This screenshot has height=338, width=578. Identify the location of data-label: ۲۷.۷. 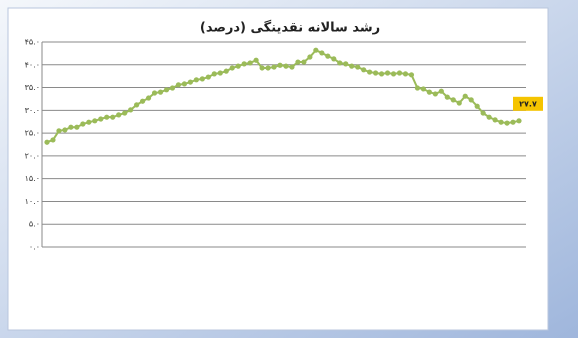
(528, 103).